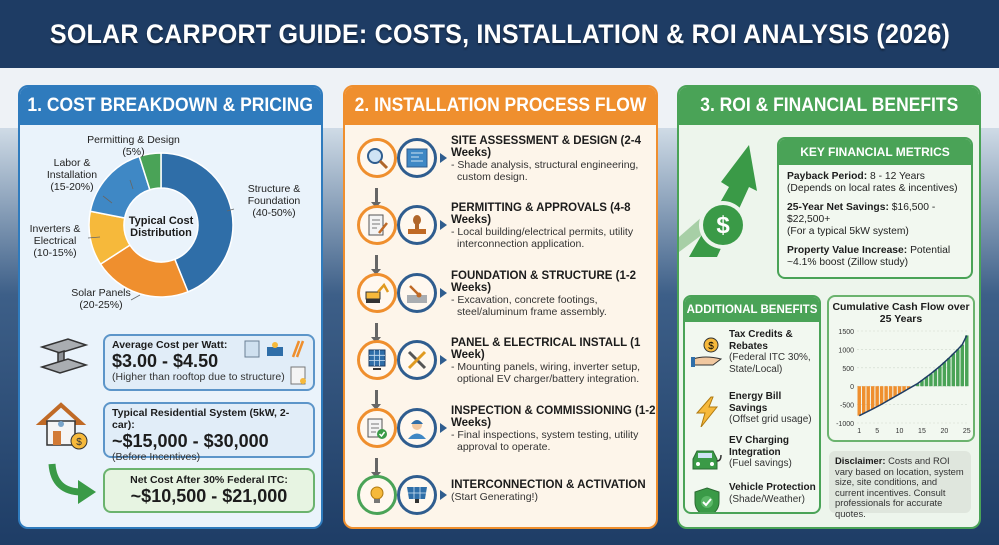  I want to click on ev-car-icon, so click(707, 460).